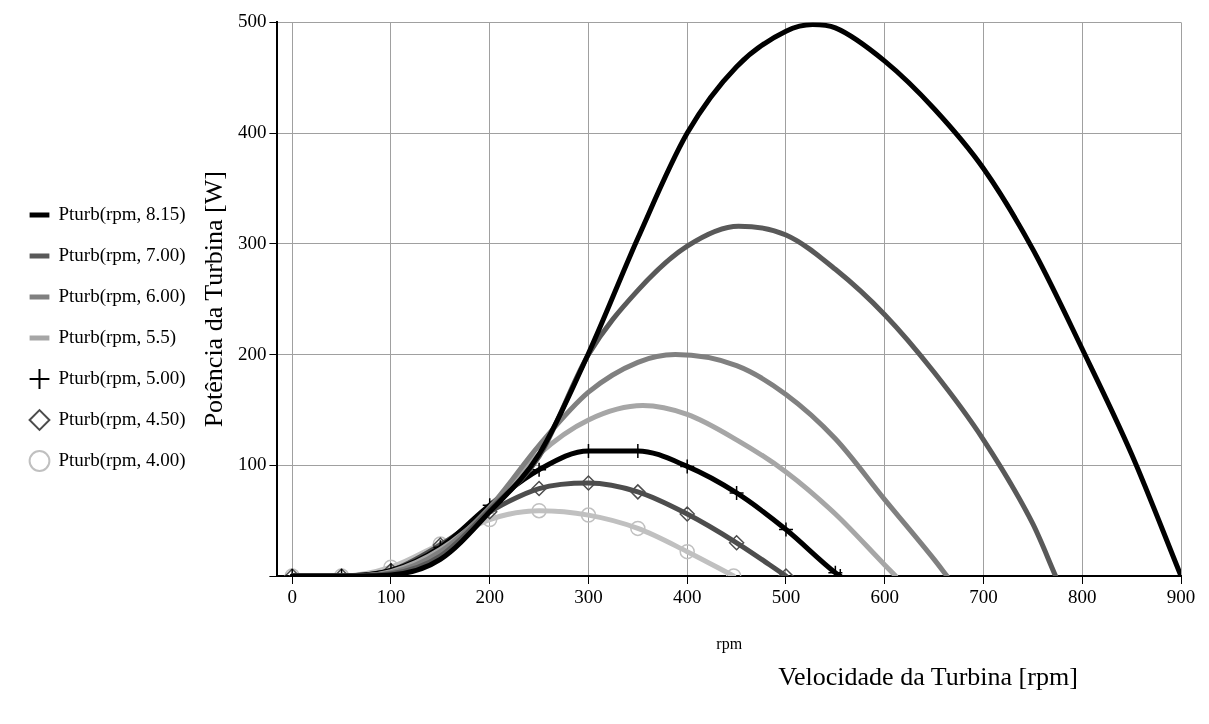 The image size is (1209, 724). Describe the element at coordinates (214, 299) in the screenshot. I see `y-axis-title: Potência da Turbina [W]` at that location.